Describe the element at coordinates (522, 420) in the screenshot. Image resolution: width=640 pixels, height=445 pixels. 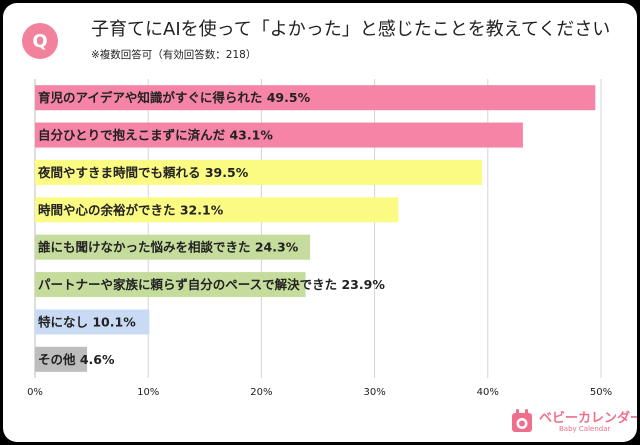
I see `calendar-icon` at that location.